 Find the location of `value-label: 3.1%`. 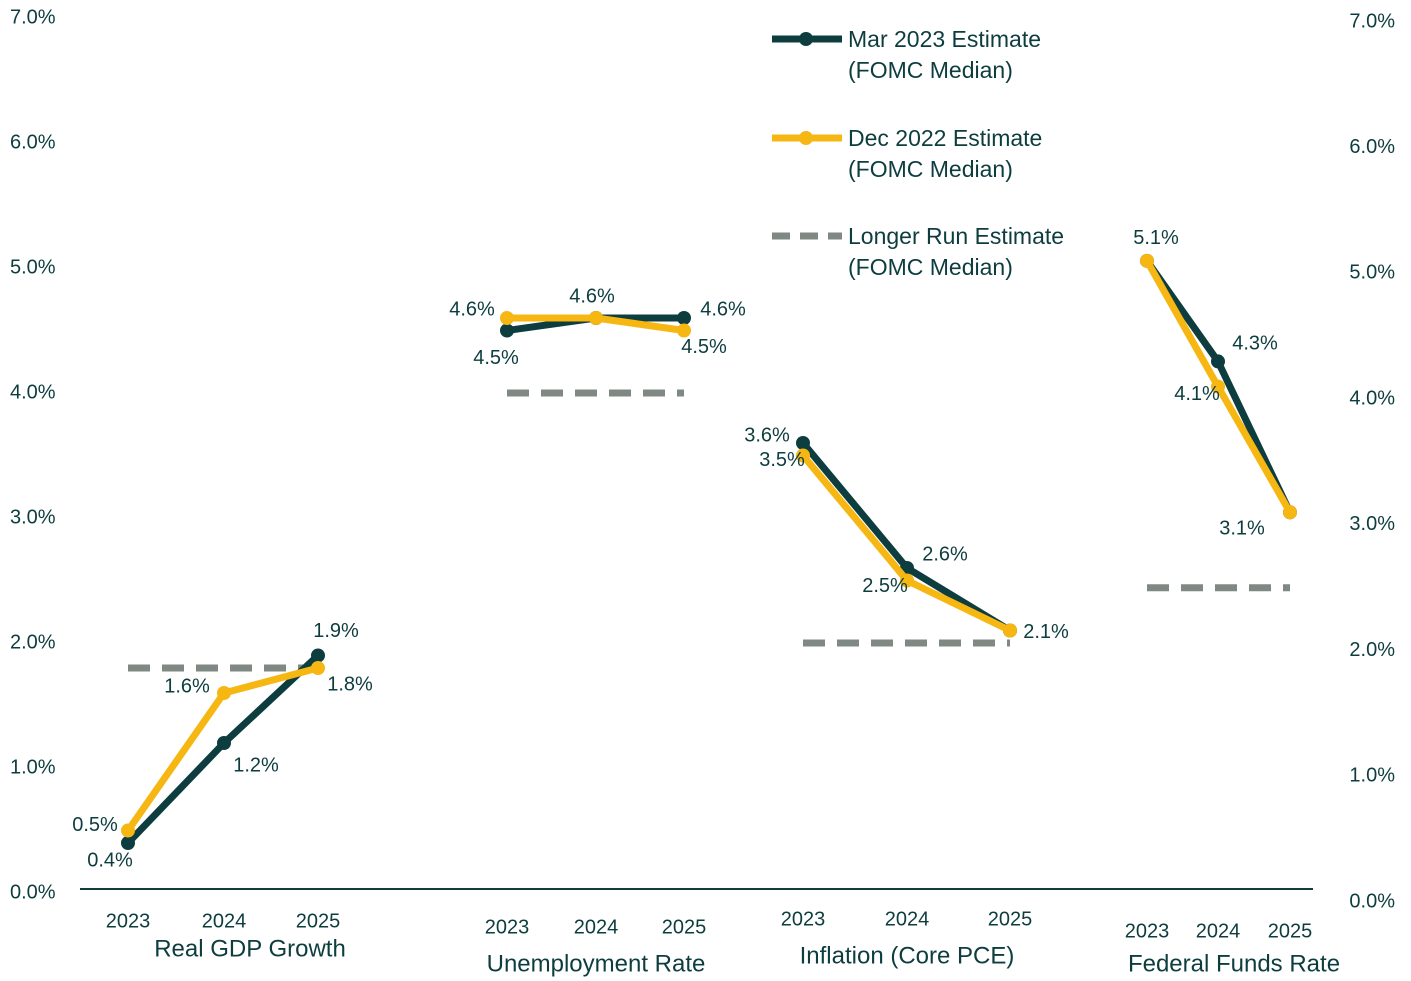

value-label: 3.1% is located at coordinates (1242, 529).